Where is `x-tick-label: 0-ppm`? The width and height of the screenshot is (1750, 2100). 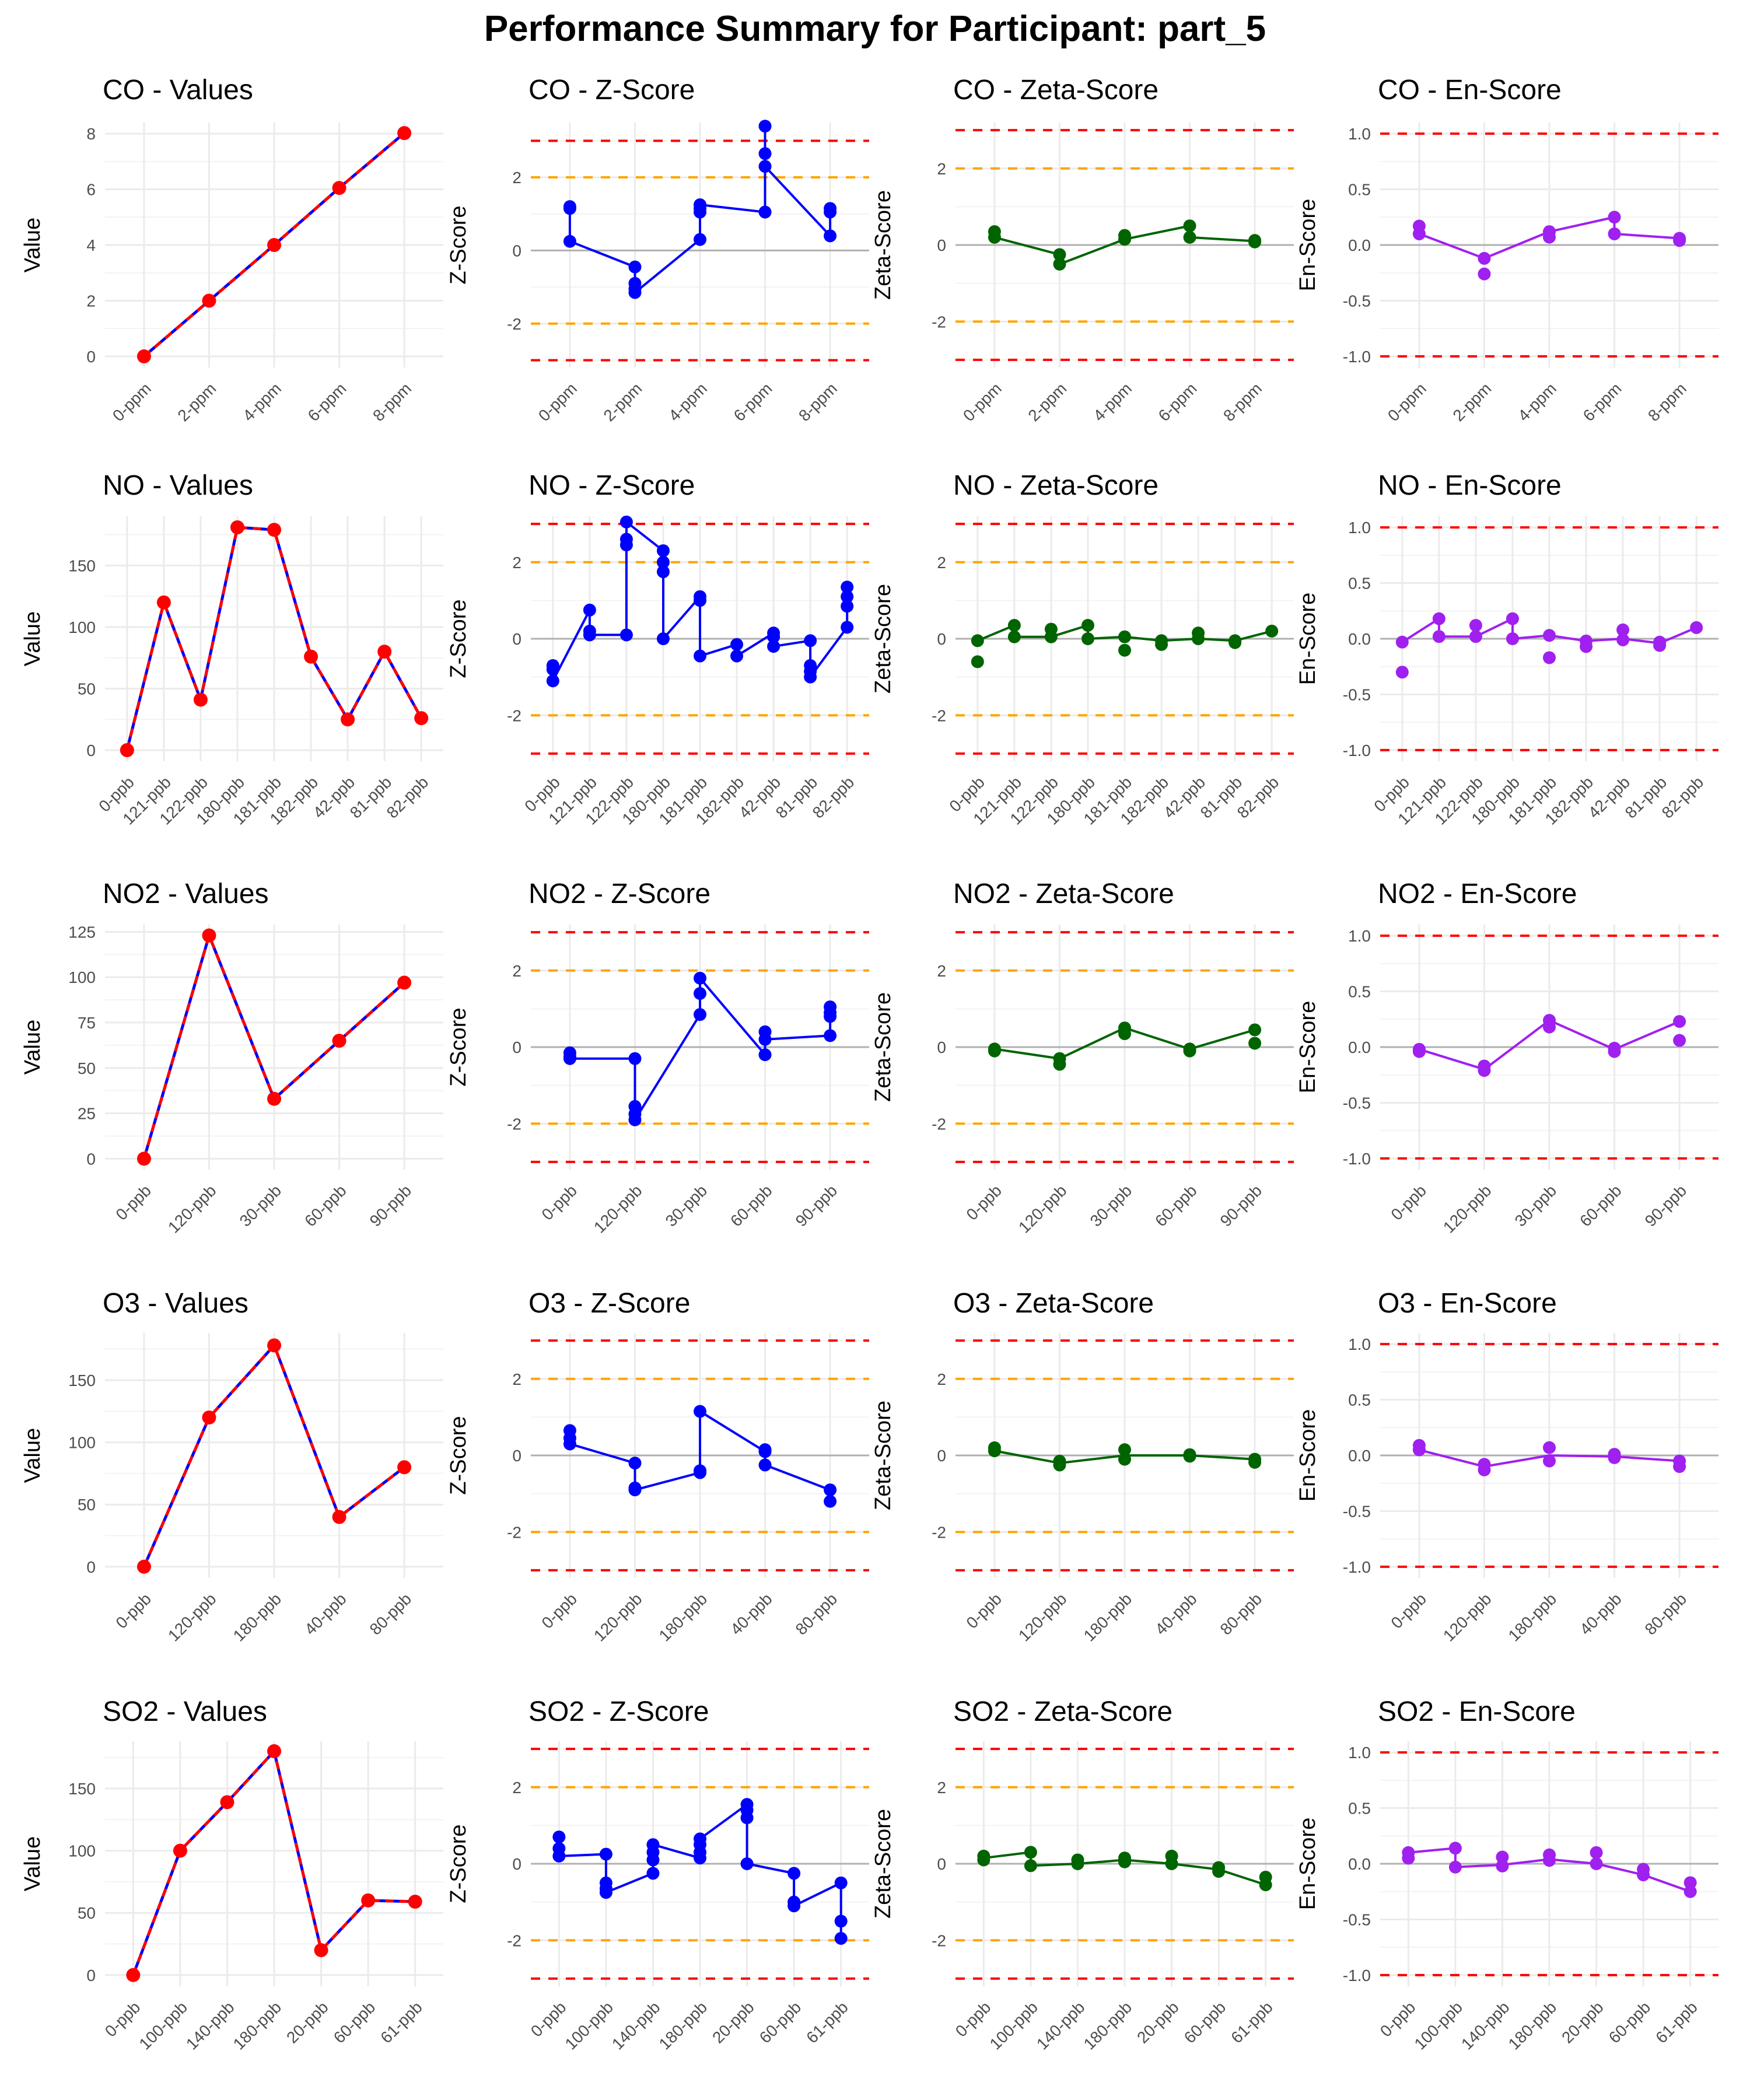
x-tick-label: 0-ppm is located at coordinates (982, 402).